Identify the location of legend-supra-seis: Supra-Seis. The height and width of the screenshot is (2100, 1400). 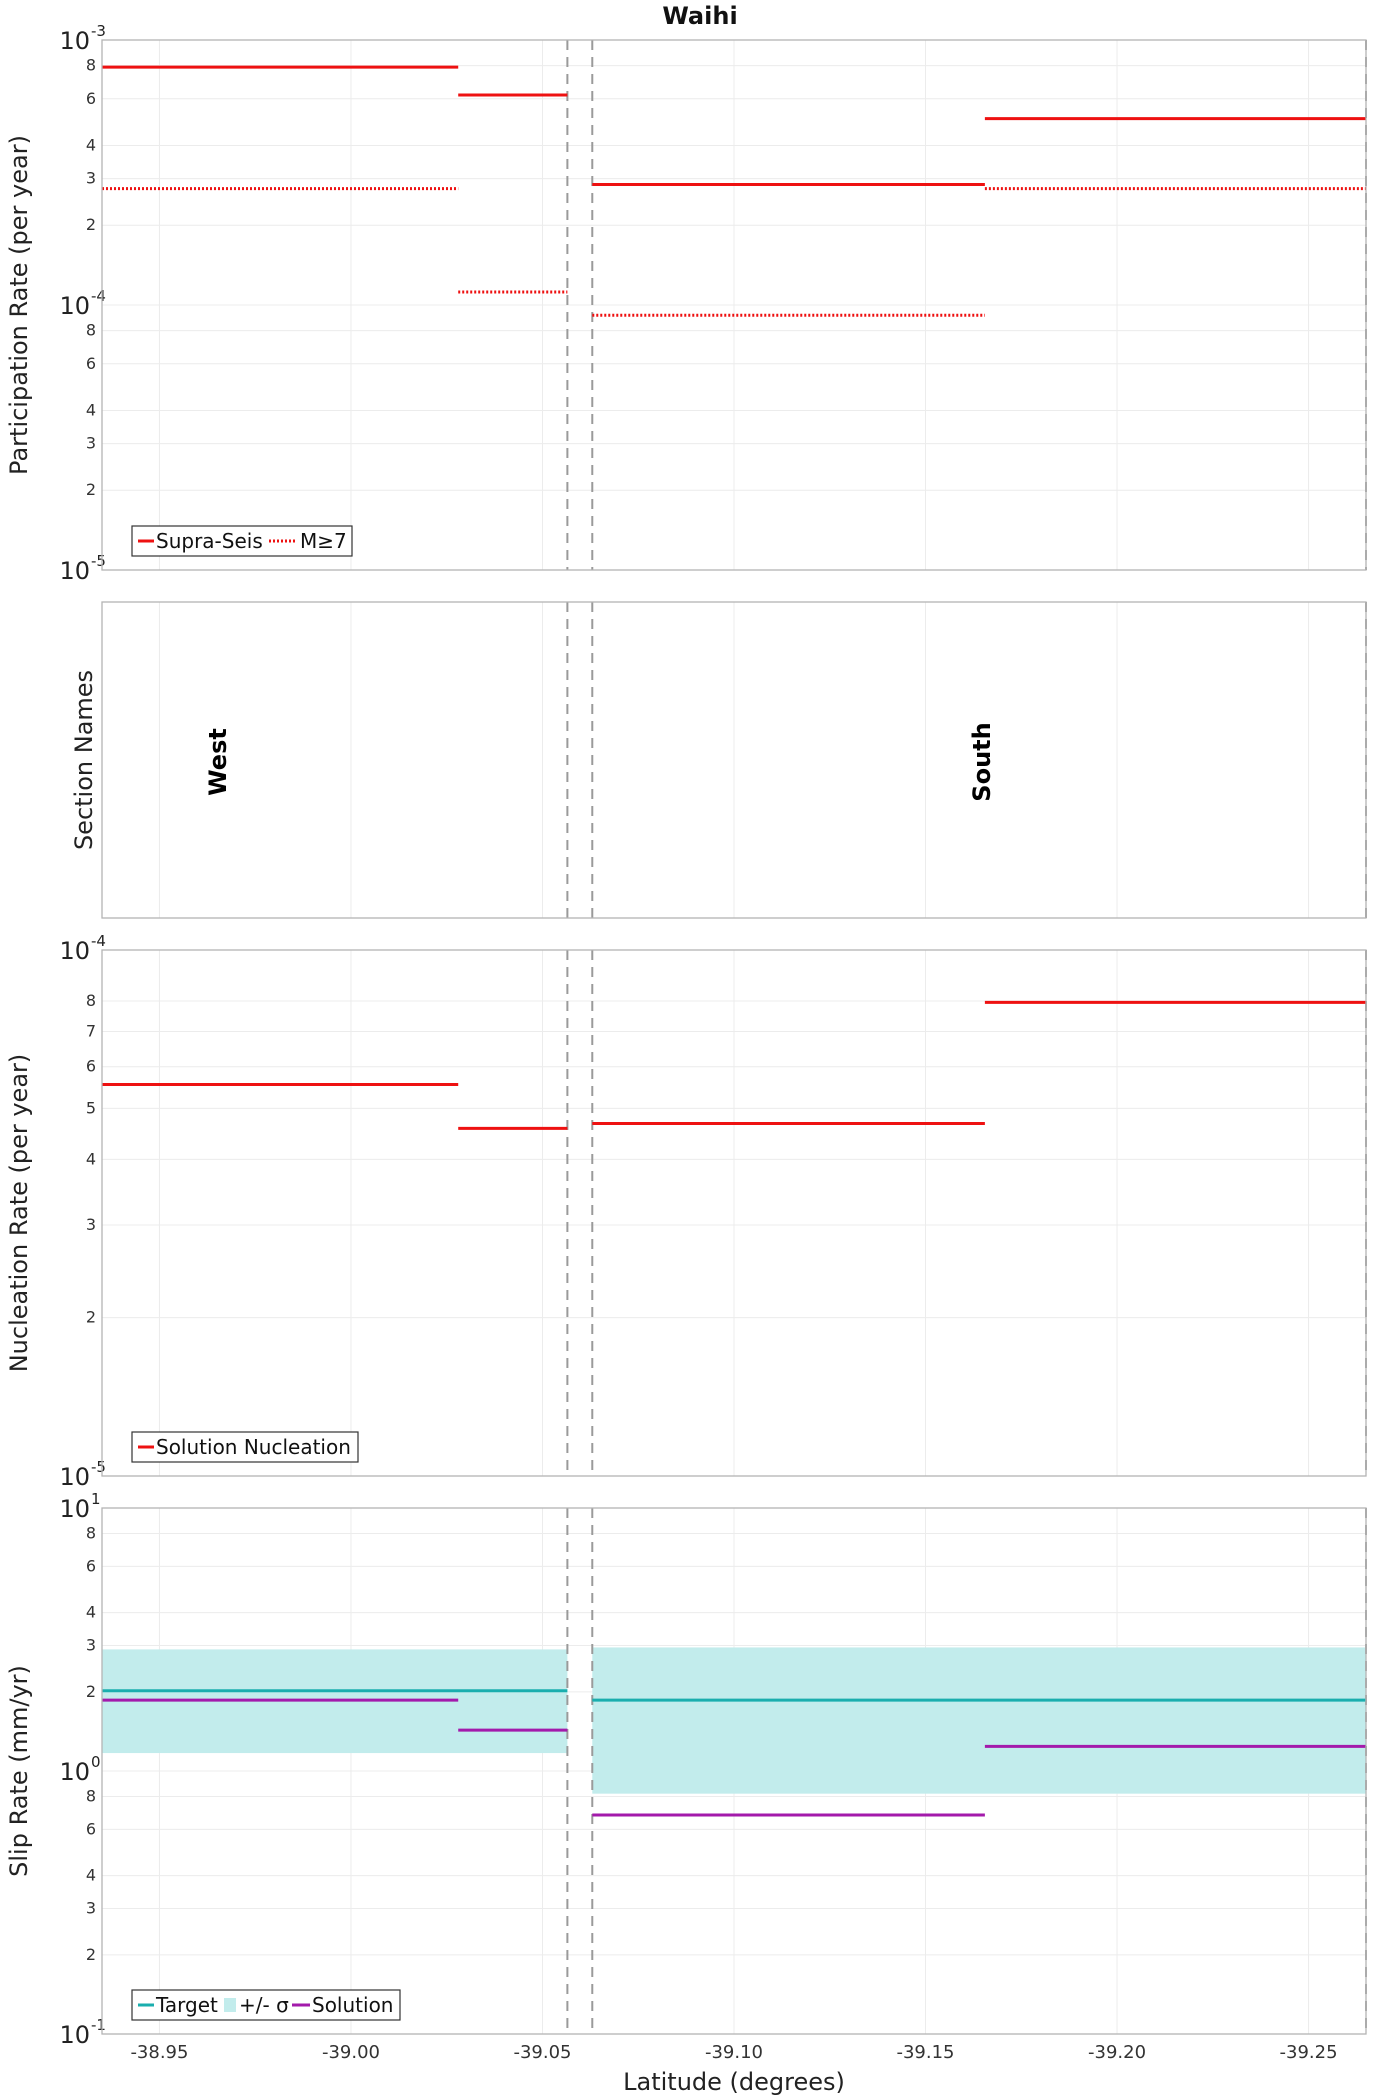
(209, 541).